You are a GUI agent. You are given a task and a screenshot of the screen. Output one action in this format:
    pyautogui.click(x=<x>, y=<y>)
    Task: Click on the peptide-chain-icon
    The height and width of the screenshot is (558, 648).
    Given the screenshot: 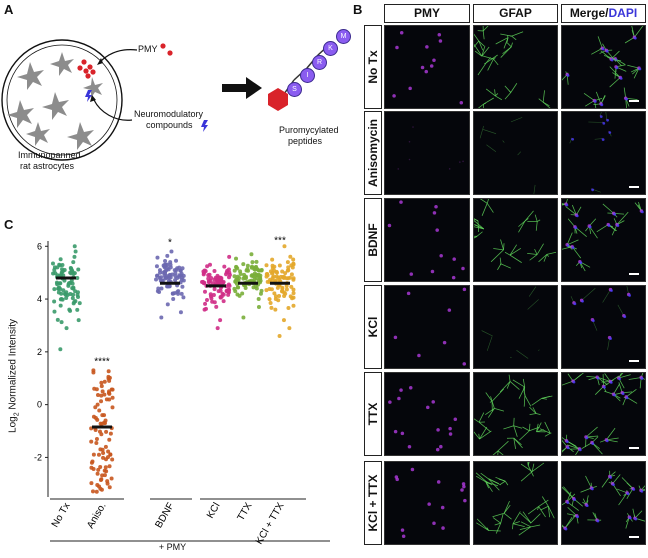 What is the action you would take?
    pyautogui.click(x=299, y=77)
    